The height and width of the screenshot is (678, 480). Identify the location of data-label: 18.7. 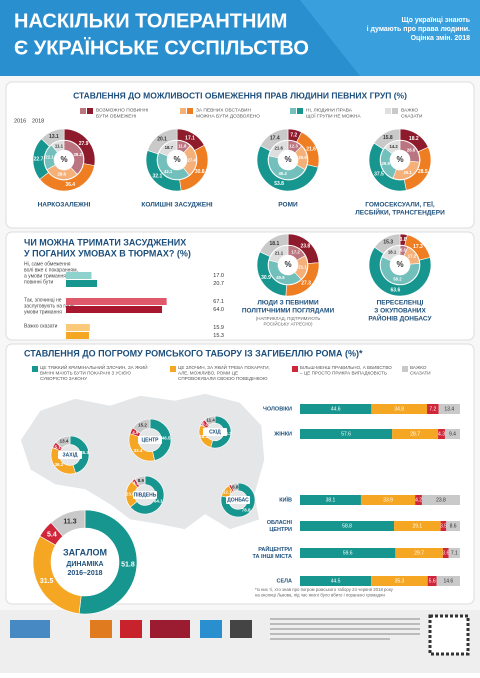
(169, 147).